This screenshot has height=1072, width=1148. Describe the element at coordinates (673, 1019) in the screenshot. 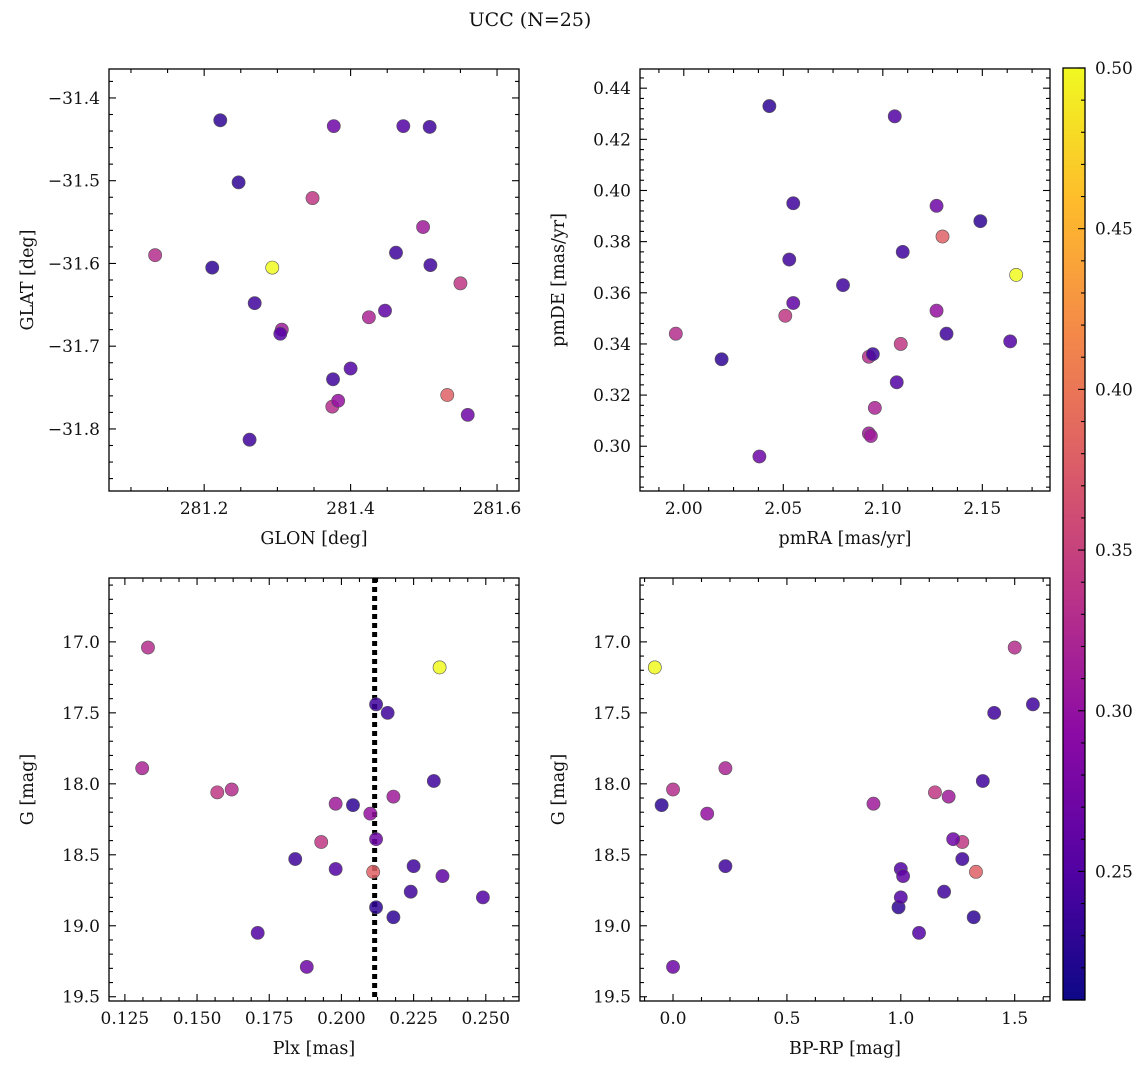

I see `x-tick-label: 0.0` at that location.